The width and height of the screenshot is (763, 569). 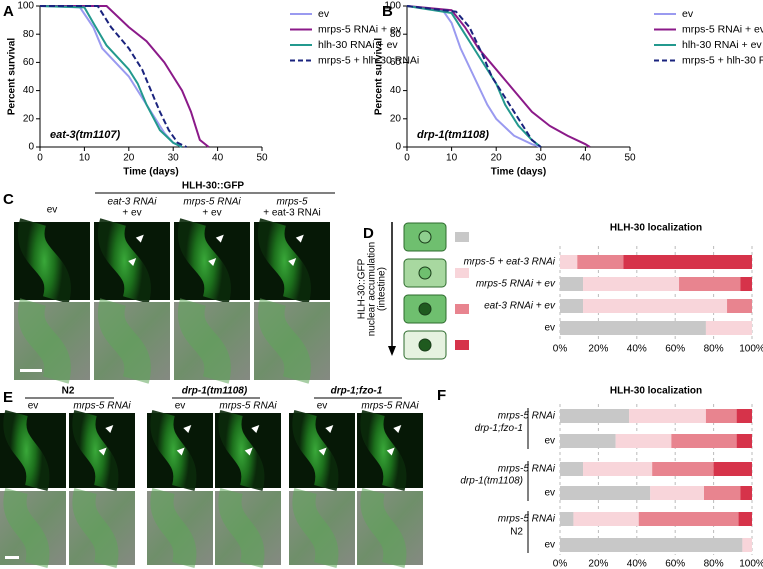 What do you see at coordinates (12, 76) in the screenshot?
I see `y-axis-label: Percent survival` at bounding box center [12, 76].